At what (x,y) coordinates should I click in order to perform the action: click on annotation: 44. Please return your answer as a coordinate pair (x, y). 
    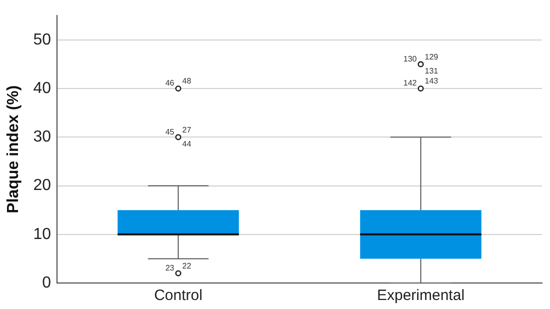
    Looking at the image, I should click on (187, 143).